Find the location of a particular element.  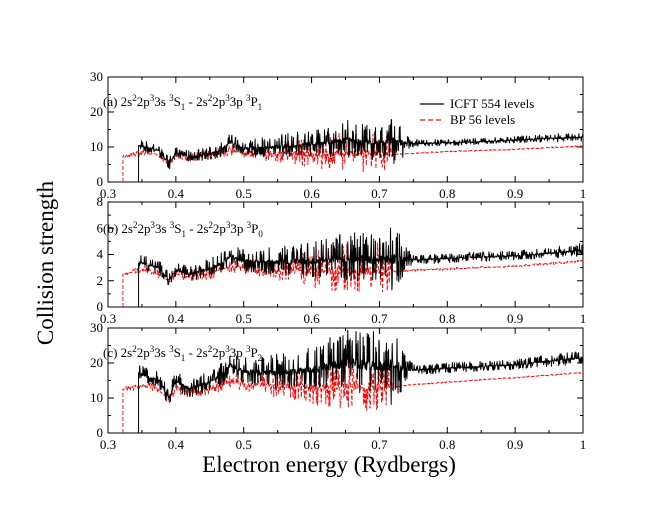

x-tick-label-c: 0.8 is located at coordinates (447, 444).